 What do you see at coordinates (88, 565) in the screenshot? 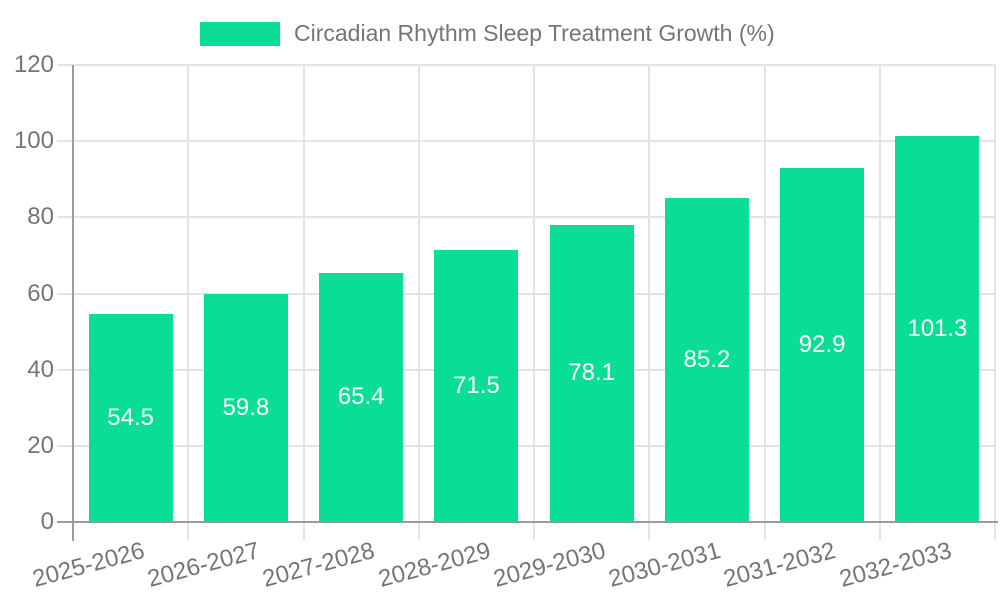
I see `x-tick-label: 2025-2026` at bounding box center [88, 565].